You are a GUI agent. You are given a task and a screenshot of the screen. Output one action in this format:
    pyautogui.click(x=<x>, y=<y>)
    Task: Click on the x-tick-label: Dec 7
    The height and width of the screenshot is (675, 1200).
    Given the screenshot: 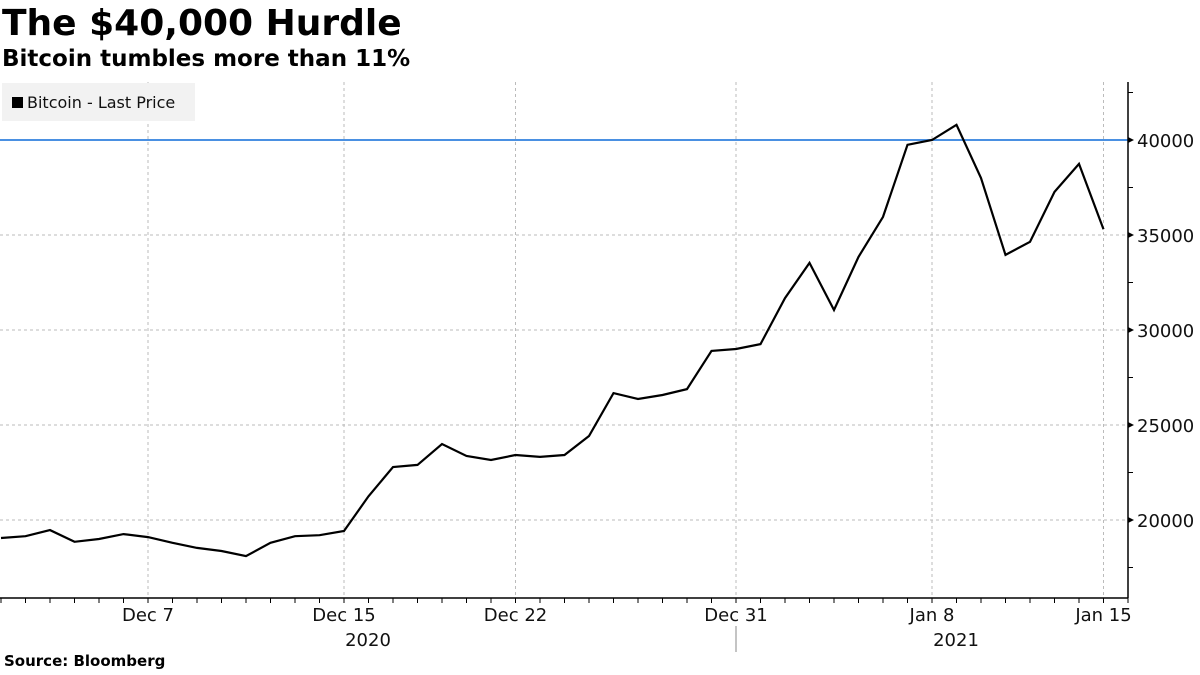 What is the action you would take?
    pyautogui.click(x=148, y=615)
    